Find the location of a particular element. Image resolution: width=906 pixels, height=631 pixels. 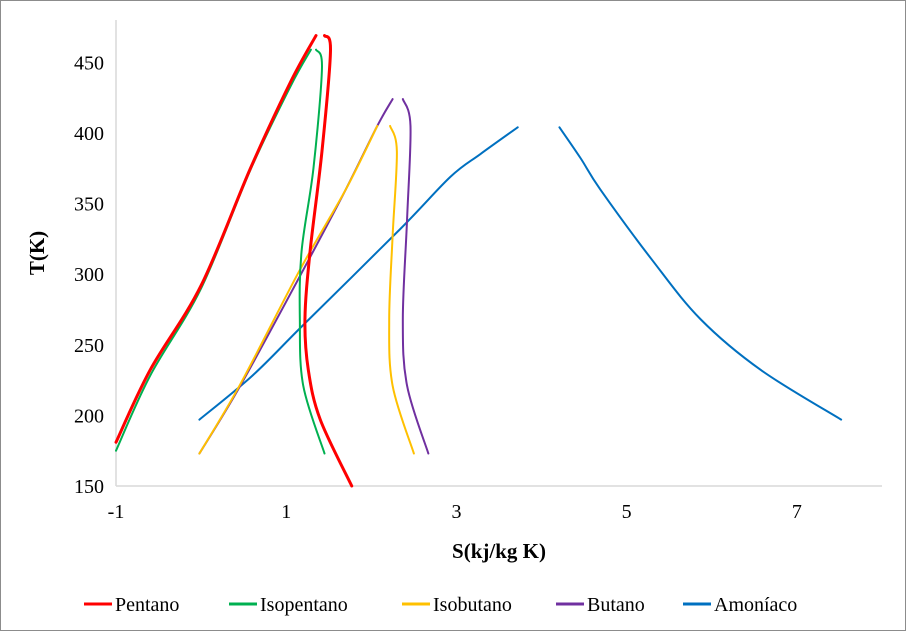

series-butano-vapor-line is located at coordinates (415, 276).